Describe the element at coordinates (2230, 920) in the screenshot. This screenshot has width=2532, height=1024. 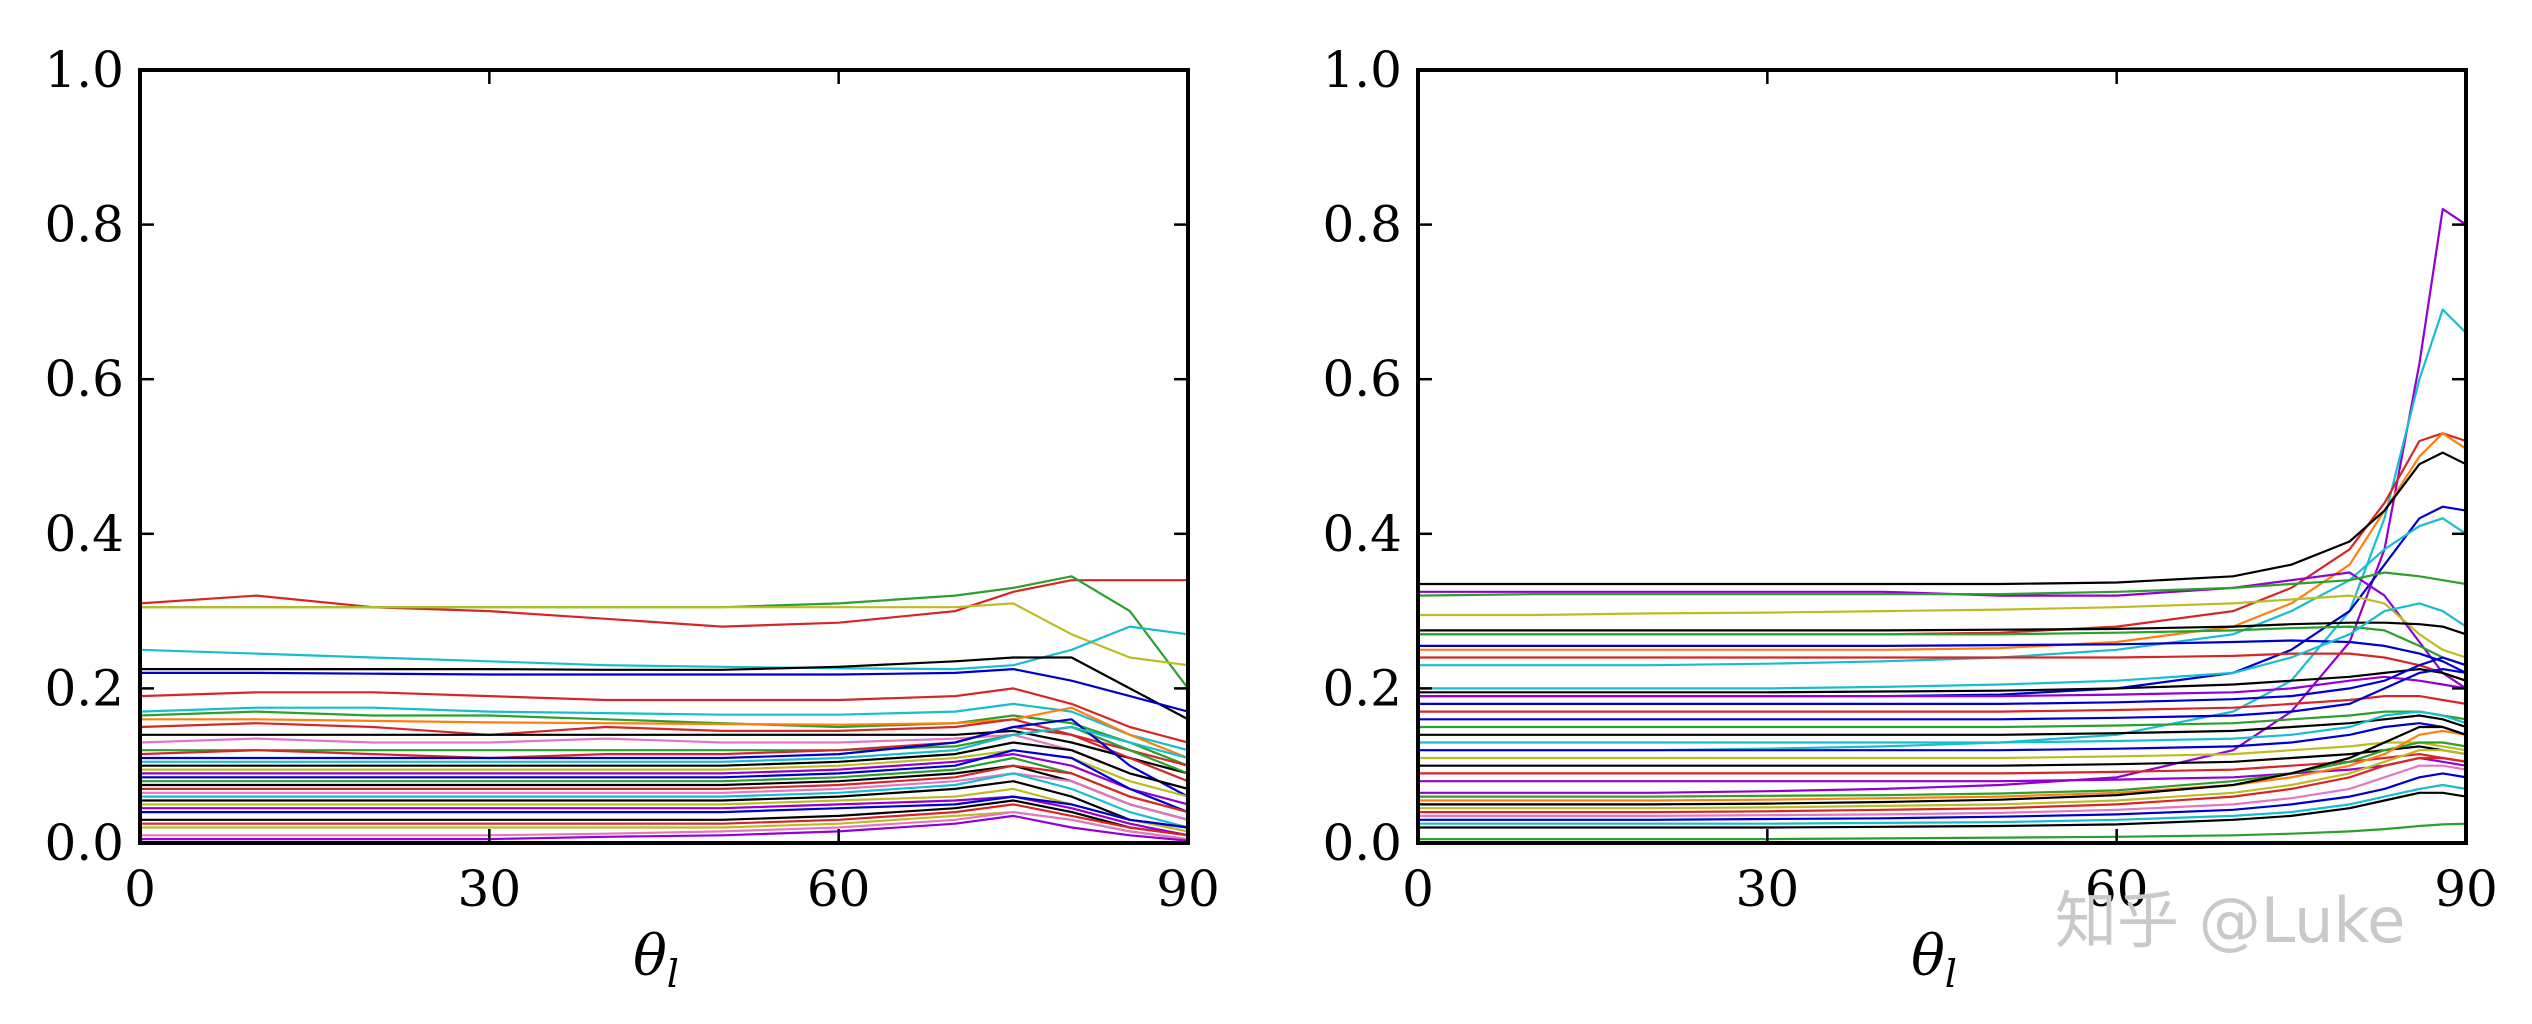
I see `watermark: 知乎 @Luke` at that location.